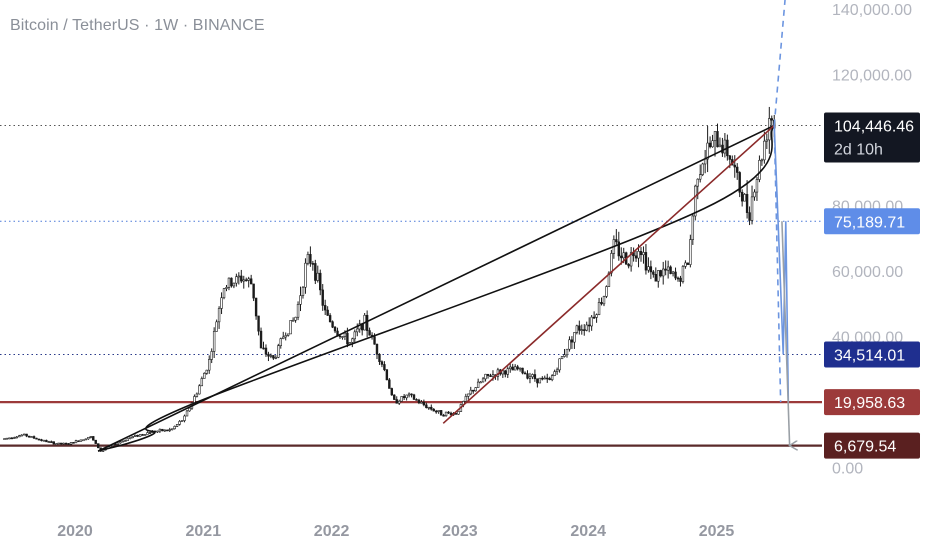 The height and width of the screenshot is (550, 932). I want to click on x-tick-label: 2025, so click(717, 531).